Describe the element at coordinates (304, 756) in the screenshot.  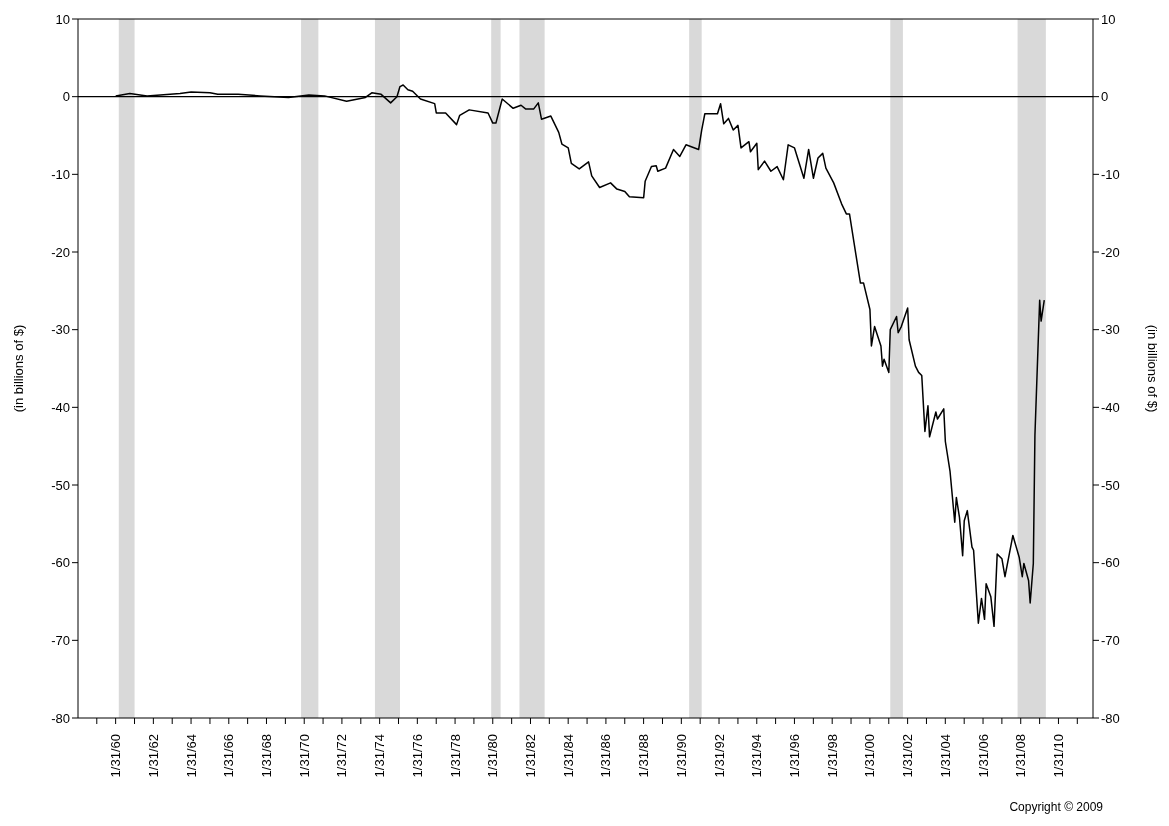
I see `x-tick-label: 1/31/70` at that location.